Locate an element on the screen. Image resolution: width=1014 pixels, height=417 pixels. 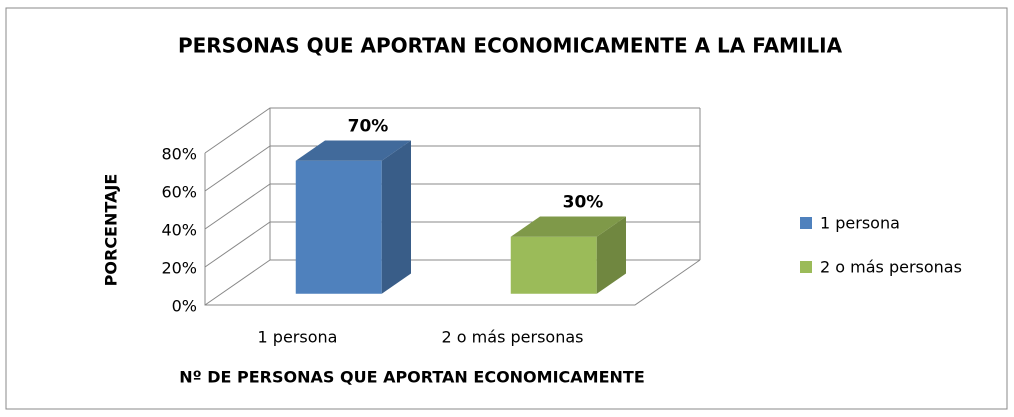
y-tick-label: 0% is located at coordinates (184, 306).